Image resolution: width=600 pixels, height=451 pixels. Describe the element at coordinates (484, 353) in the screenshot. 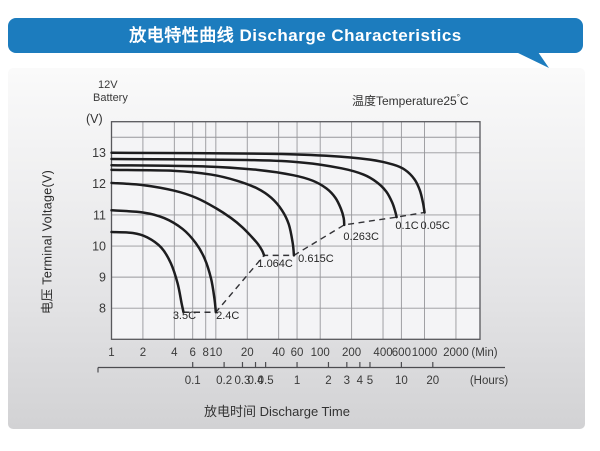

I see `x-unit-minutes: (Min)` at that location.